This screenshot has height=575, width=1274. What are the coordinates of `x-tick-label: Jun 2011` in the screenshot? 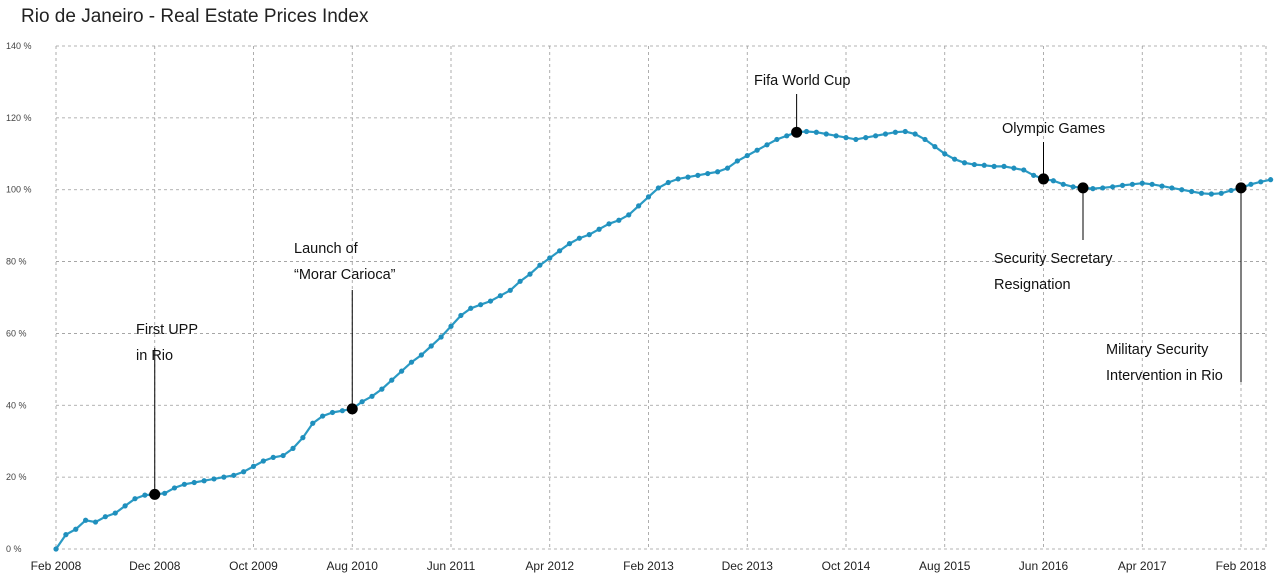 It's located at (451, 566).